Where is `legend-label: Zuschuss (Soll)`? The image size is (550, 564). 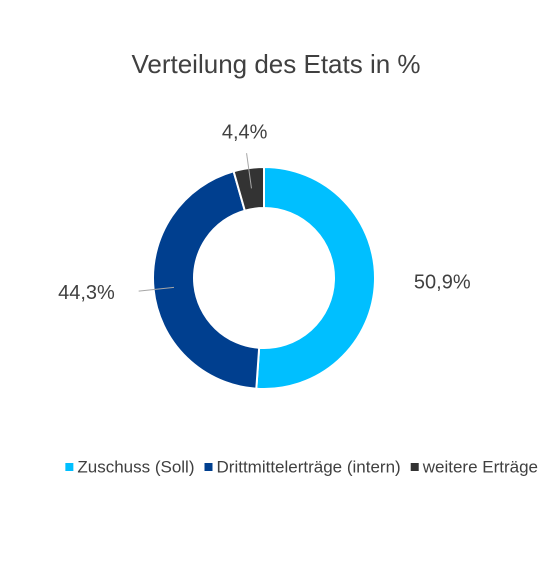 legend-label: Zuschuss (Soll) is located at coordinates (135, 466).